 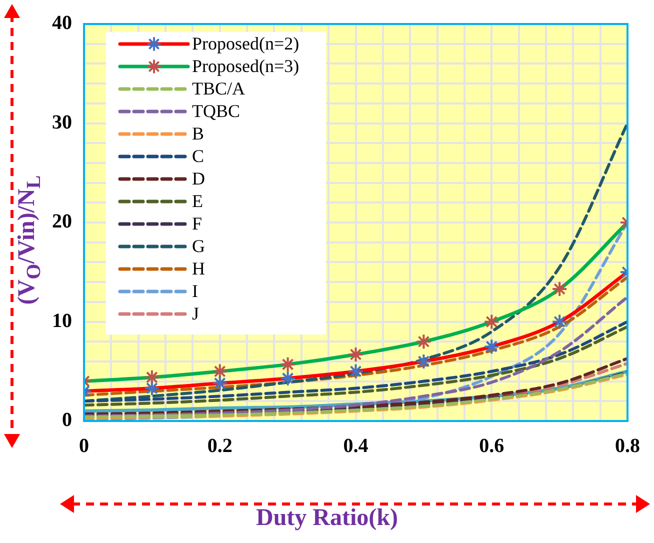 What do you see at coordinates (198, 268) in the screenshot?
I see `legend-label: H` at bounding box center [198, 268].